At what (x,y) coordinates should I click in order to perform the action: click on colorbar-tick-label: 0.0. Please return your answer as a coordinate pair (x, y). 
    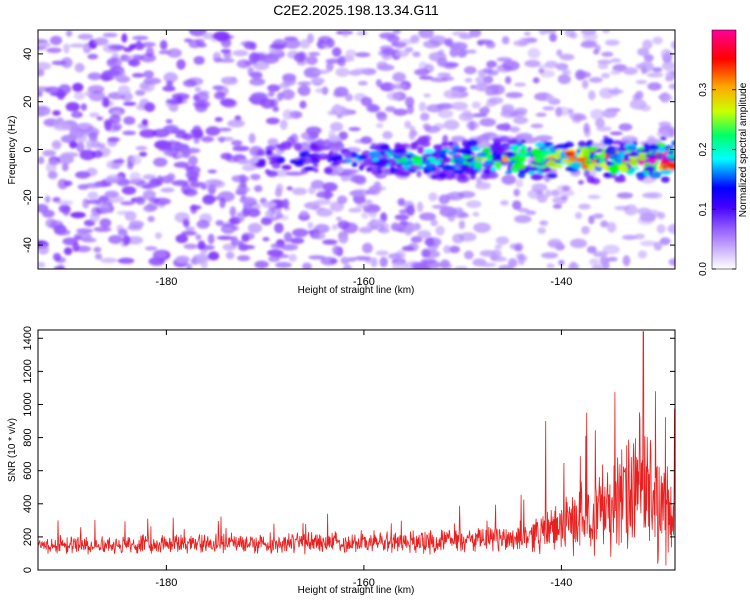
    Looking at the image, I should click on (703, 269).